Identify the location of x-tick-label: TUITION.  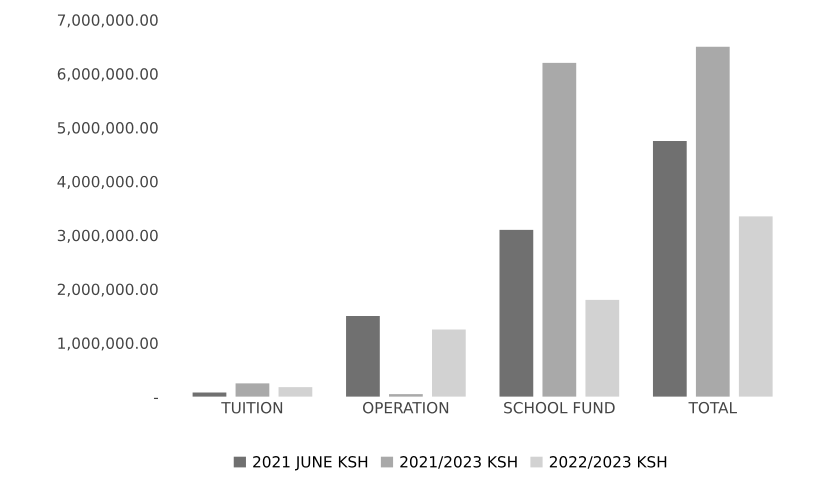
(251, 408).